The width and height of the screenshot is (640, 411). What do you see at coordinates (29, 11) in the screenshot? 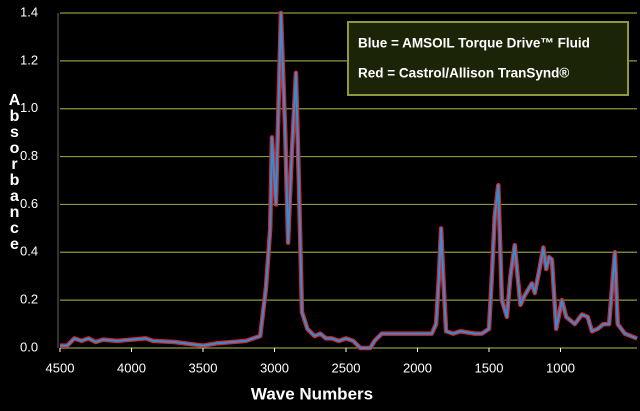
I see `y-tick-label: 1.4` at bounding box center [29, 11].